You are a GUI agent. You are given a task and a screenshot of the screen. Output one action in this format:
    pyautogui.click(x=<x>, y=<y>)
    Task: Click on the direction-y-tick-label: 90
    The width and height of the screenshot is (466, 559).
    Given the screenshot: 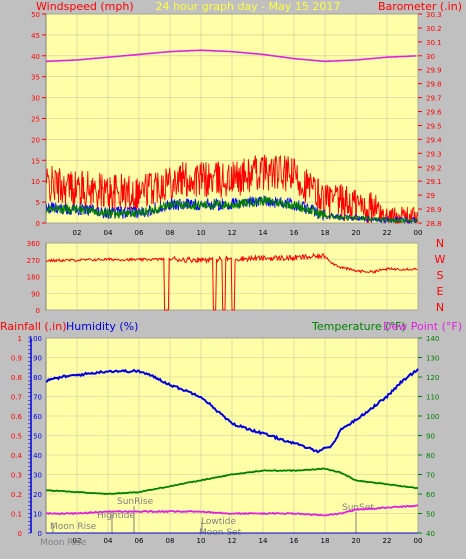 What is the action you would take?
    pyautogui.click(x=35, y=294)
    